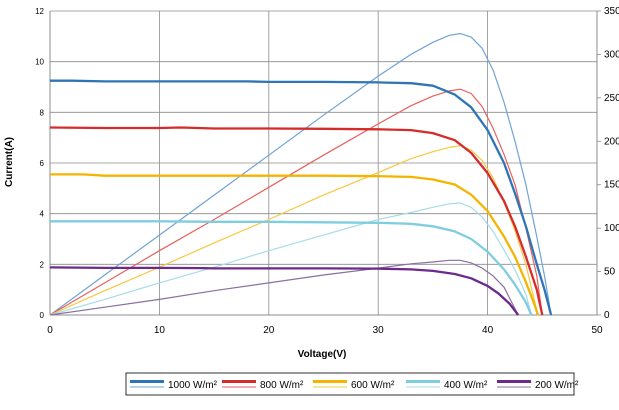  What do you see at coordinates (557, 385) in the screenshot?
I see `legend-label: 200 W/m²` at bounding box center [557, 385].